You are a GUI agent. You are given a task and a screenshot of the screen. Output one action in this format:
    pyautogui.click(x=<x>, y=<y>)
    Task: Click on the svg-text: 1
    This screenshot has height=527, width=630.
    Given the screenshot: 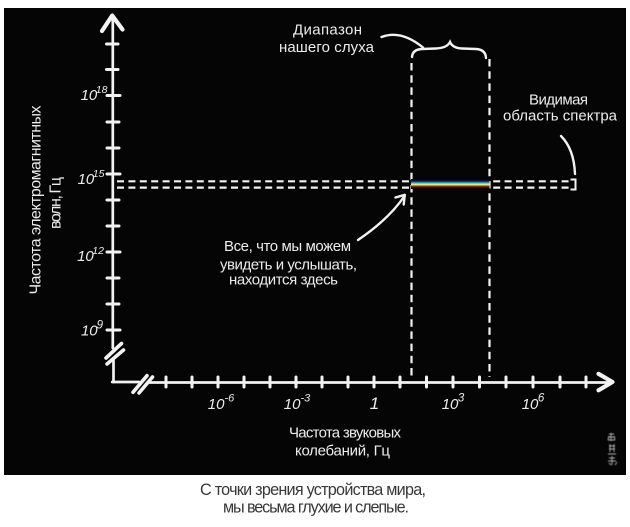 What is the action you would take?
    pyautogui.click(x=374, y=403)
    